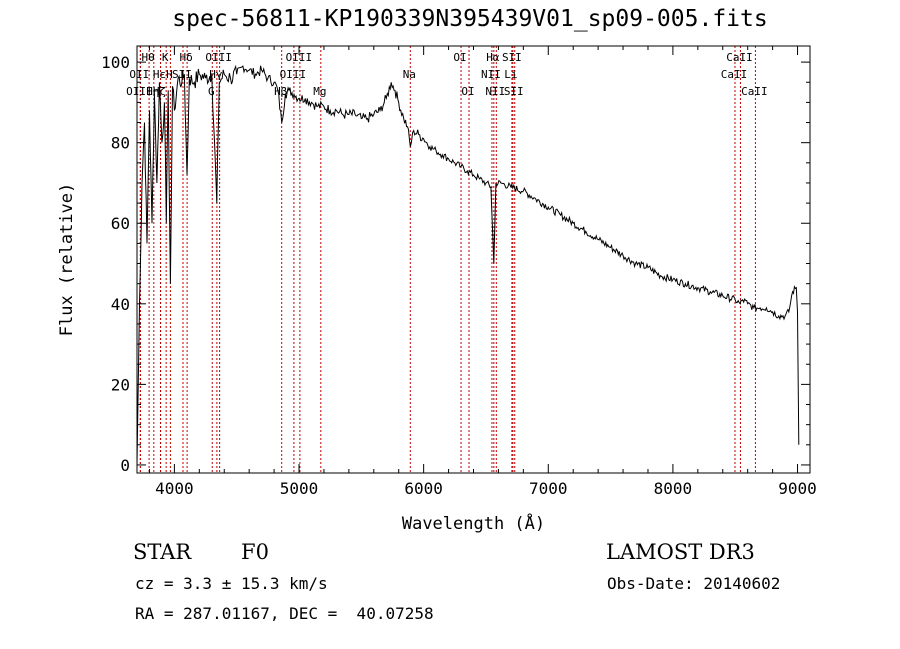 The width and height of the screenshot is (900, 649). Describe the element at coordinates (182, 74) in the screenshot. I see `line-label-10: SII` at that location.